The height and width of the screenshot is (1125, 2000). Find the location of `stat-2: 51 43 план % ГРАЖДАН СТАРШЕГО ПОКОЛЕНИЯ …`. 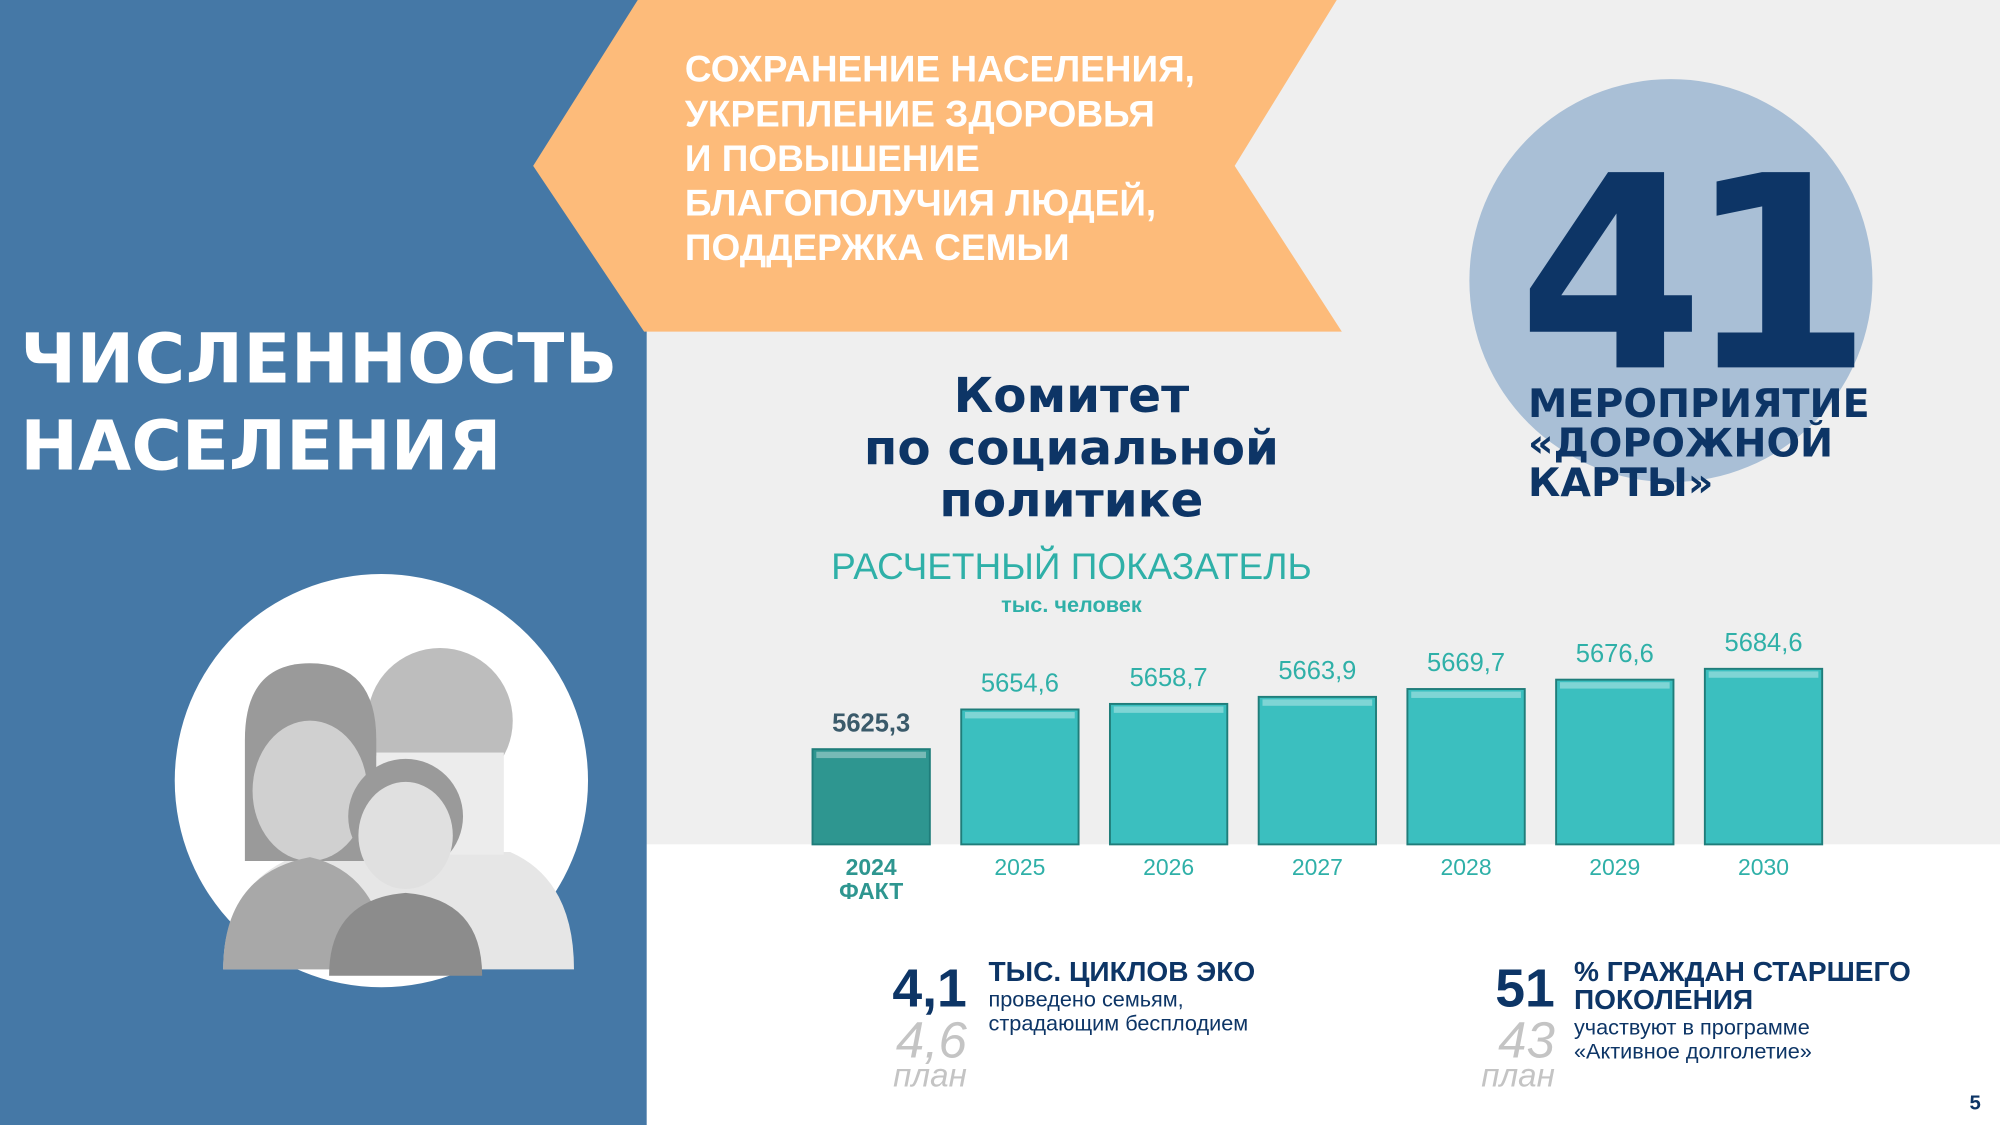

stat-2: 51 43 план % ГРАЖДАН СТАРШЕГО ПОКОЛЕНИЯ … is located at coordinates (1696, 1025).